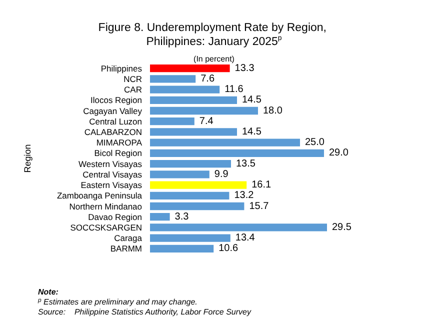  Describe the element at coordinates (214, 59) in the screenshot. I see `chart-subtitle: (In percent)` at that location.